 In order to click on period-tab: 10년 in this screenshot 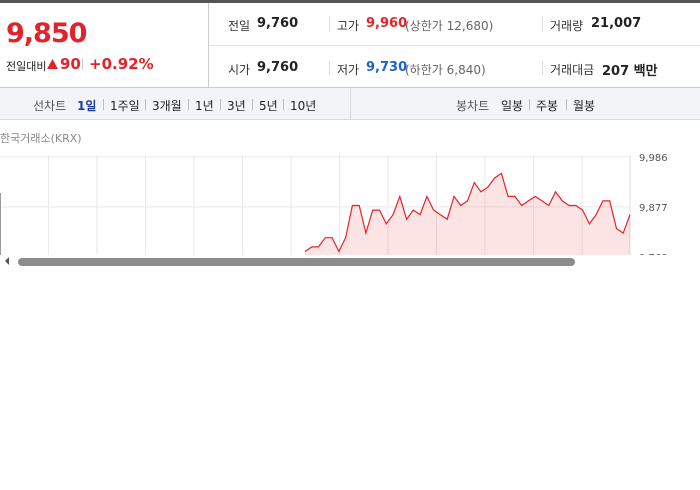, I will do `click(303, 106)`.